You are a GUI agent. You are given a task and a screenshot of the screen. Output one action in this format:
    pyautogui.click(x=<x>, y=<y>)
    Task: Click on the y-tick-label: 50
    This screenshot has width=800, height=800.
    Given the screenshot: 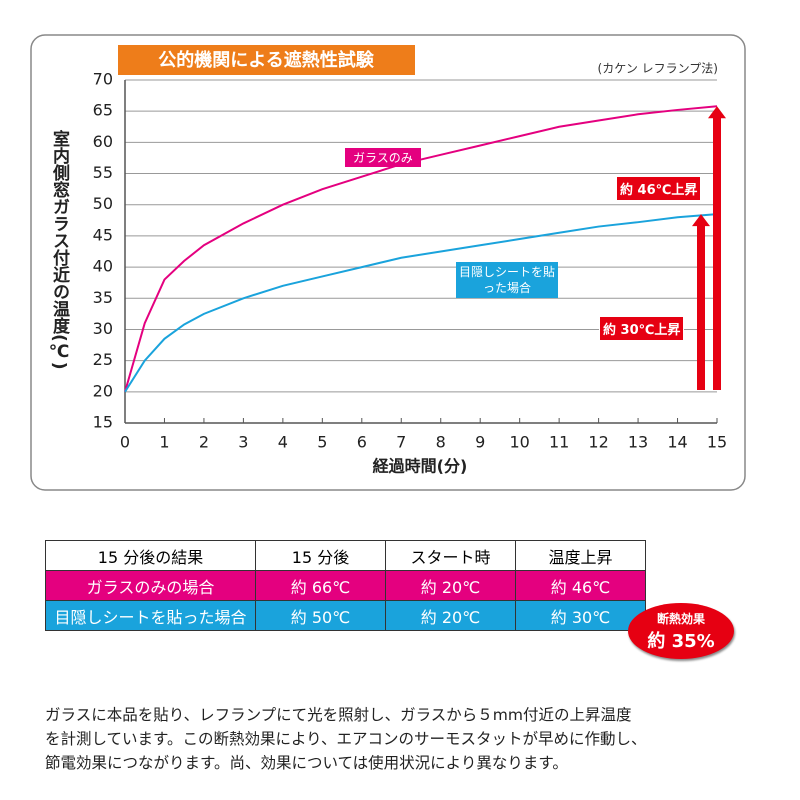 What is the action you would take?
    pyautogui.click(x=103, y=203)
    